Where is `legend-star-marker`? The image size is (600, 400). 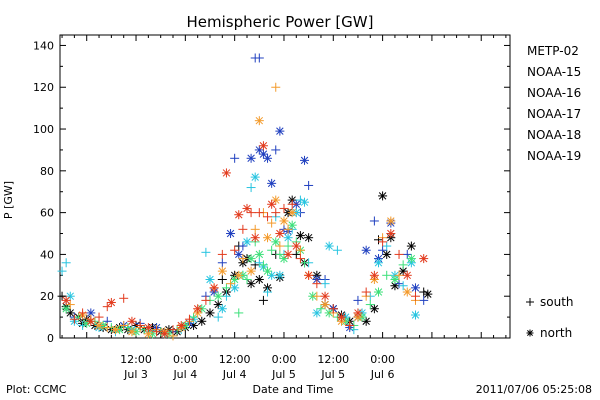 legend-star-marker is located at coordinates (530, 333).